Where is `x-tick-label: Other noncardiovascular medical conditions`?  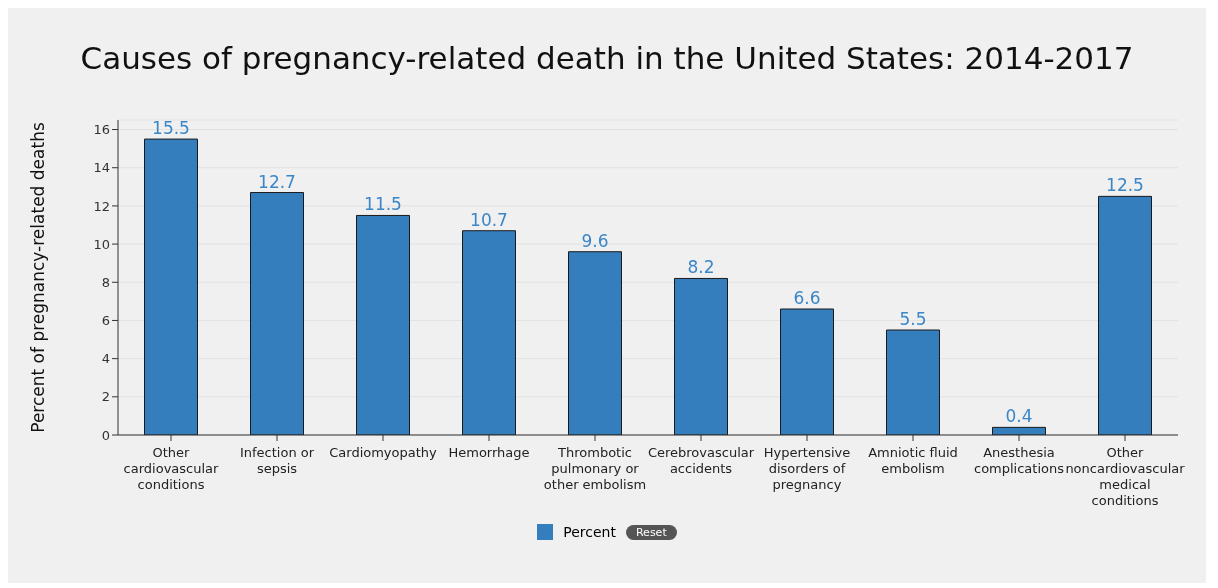 x-tick-label: Other noncardiovascular medical conditions is located at coordinates (1125, 476).